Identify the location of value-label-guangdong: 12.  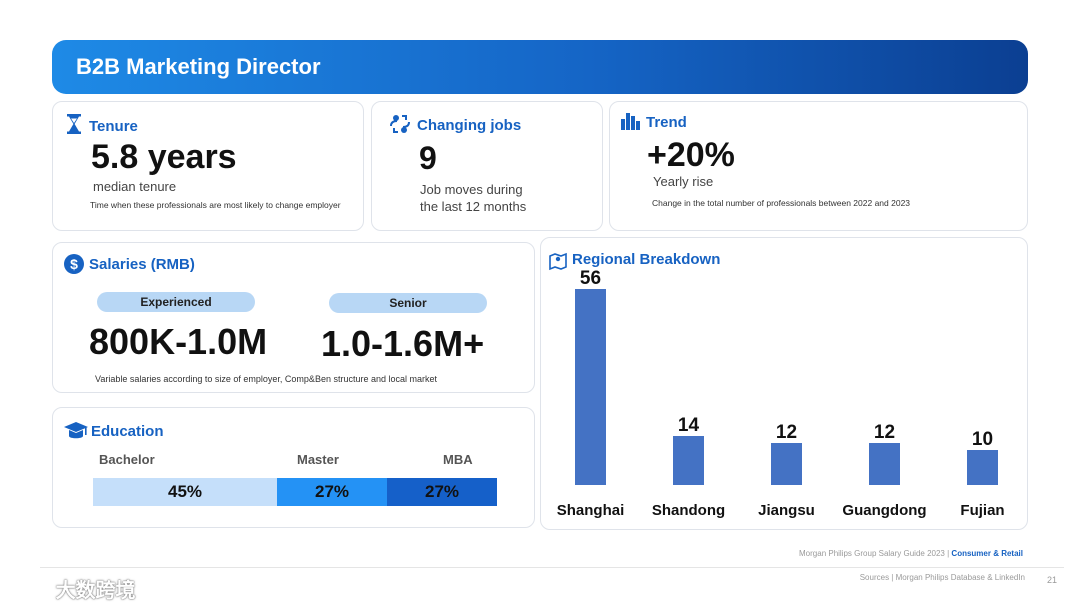
(884, 432).